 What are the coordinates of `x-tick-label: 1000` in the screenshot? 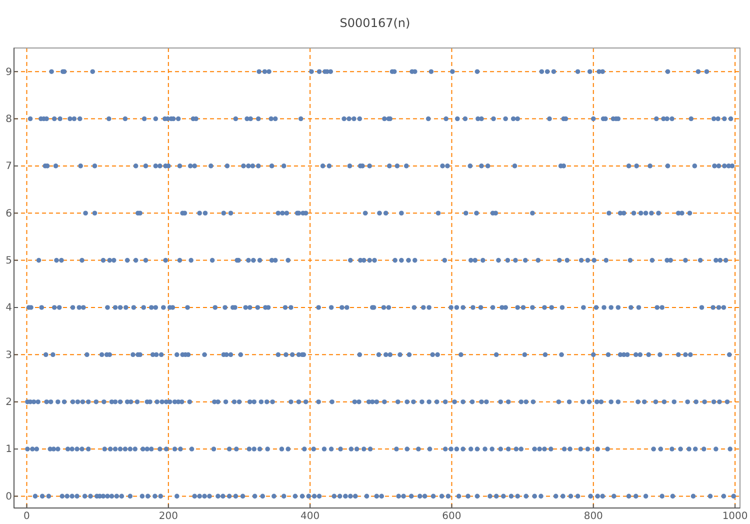 It's located at (735, 516).